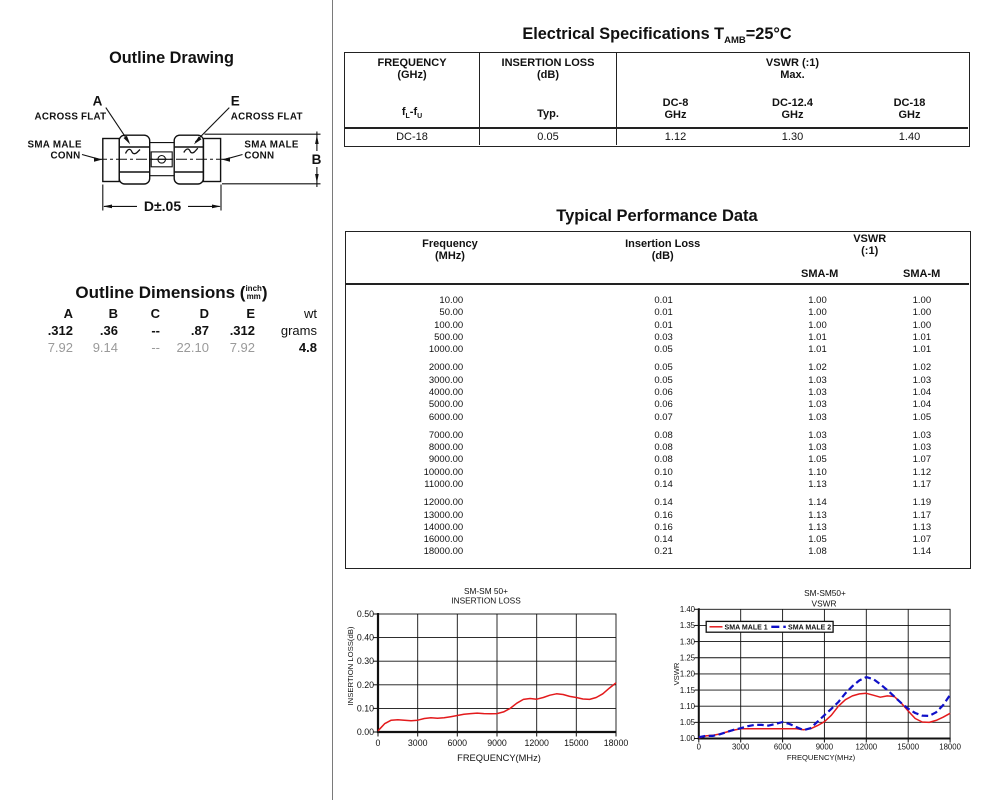 This screenshot has width=996, height=807. What do you see at coordinates (688, 625) in the screenshot?
I see `svg-text: 1.35` at bounding box center [688, 625].